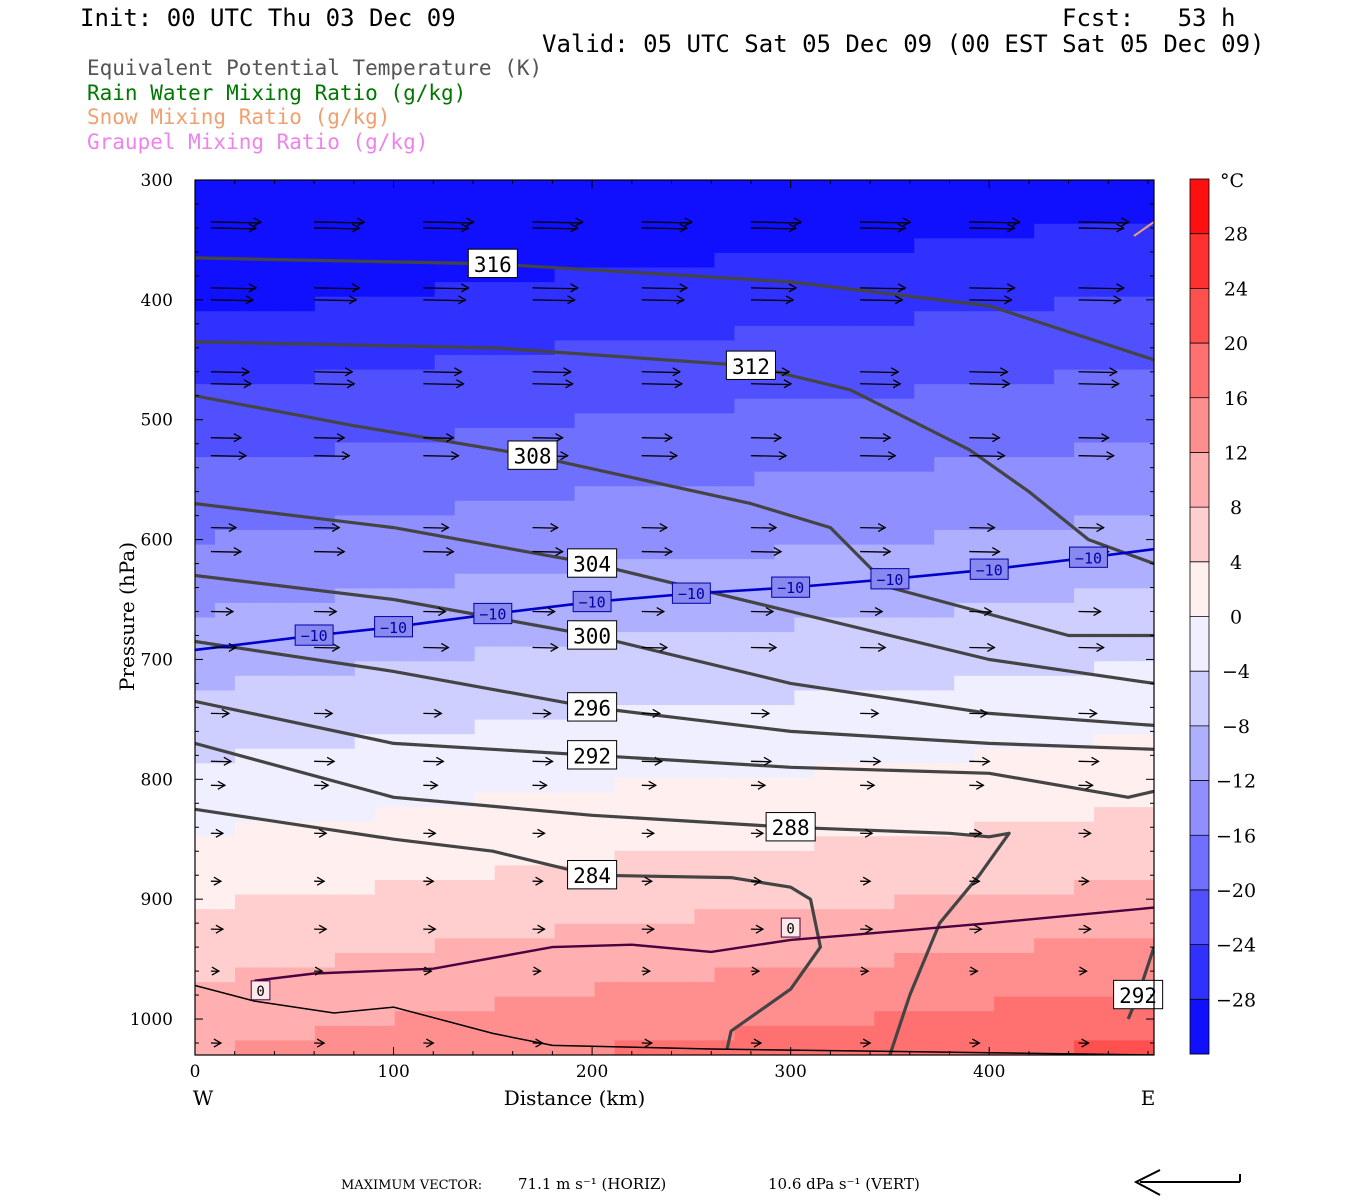 This screenshot has height=1200, width=1350. What do you see at coordinates (1187, 1182) in the screenshot?
I see `max-vector-arrow` at bounding box center [1187, 1182].